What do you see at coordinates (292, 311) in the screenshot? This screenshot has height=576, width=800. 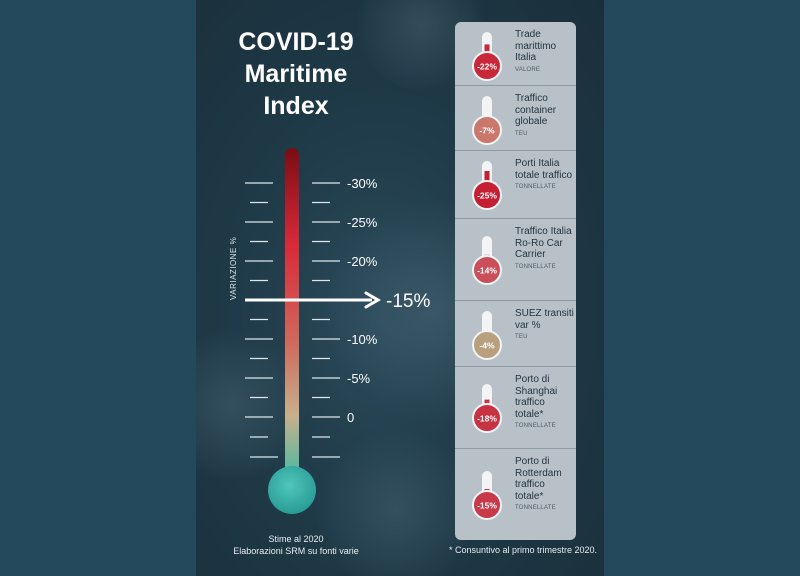 I see `thermometer-tube` at bounding box center [292, 311].